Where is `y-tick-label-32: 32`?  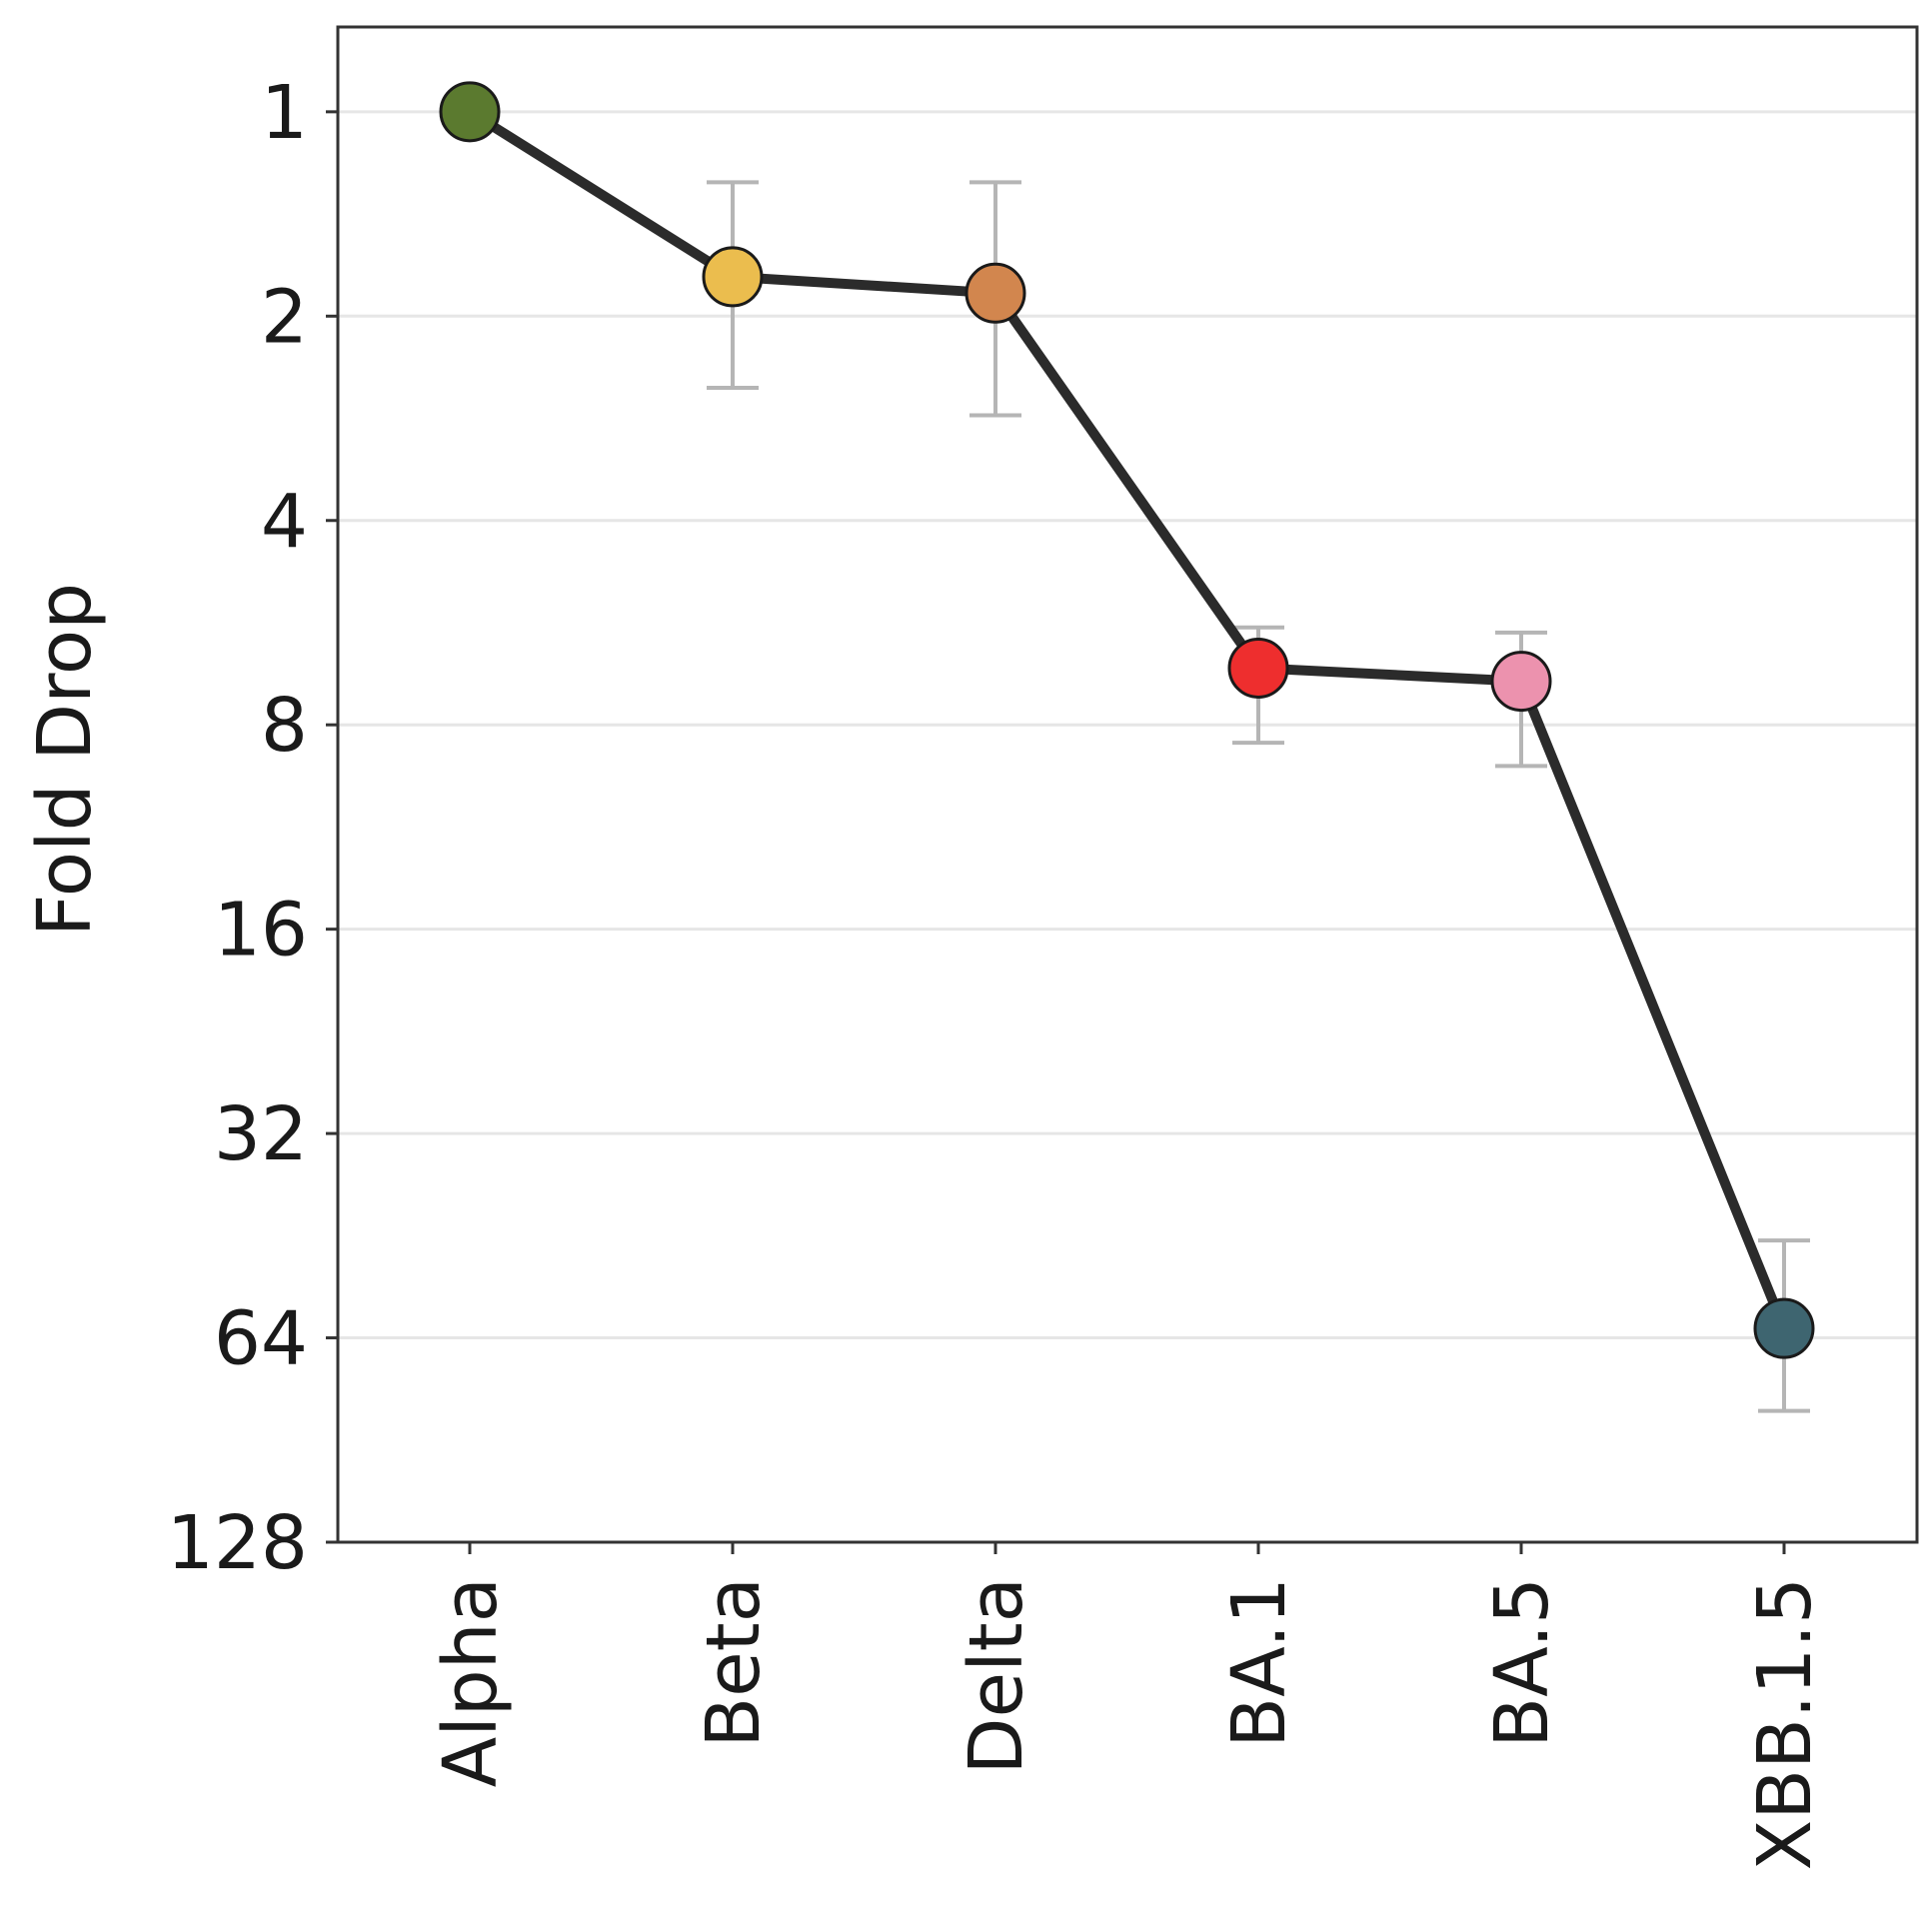 y-tick-label-32: 32 is located at coordinates (261, 1134).